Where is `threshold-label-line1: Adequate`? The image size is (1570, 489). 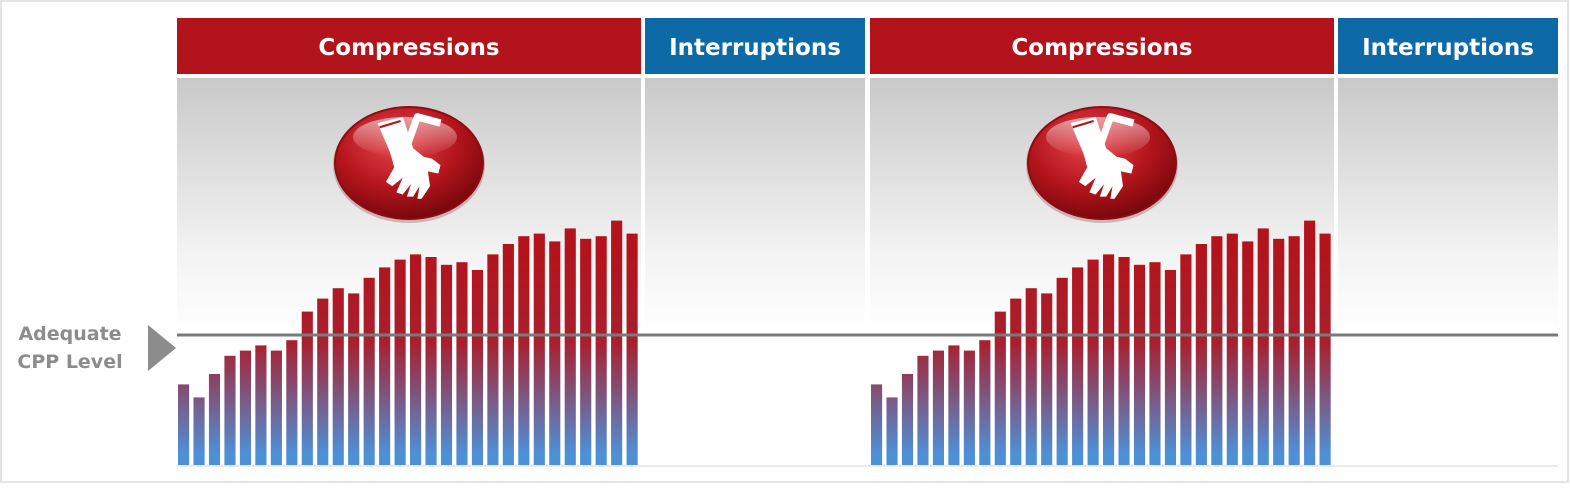 threshold-label-line1: Adequate is located at coordinates (69, 334).